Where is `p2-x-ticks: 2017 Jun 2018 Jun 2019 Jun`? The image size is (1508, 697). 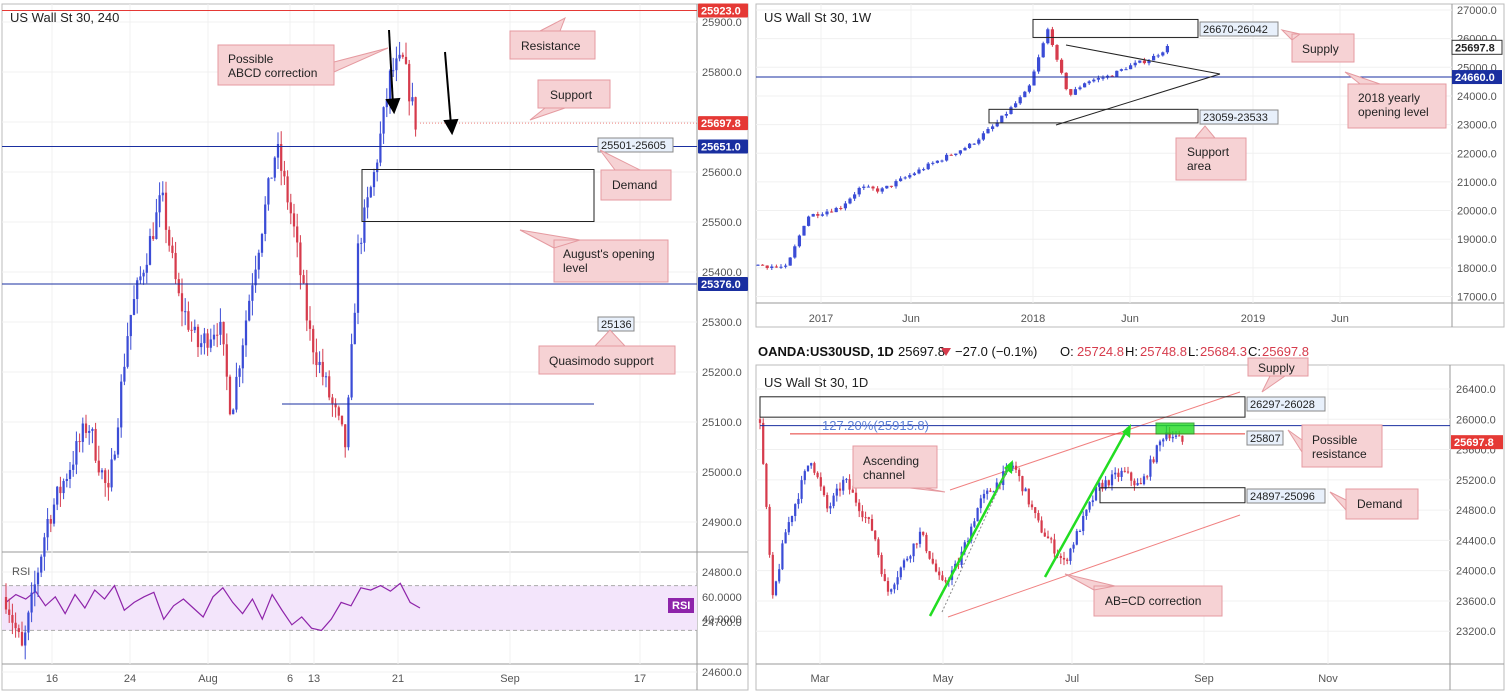
p2-x-ticks: 2017 Jun 2018 Jun 2019 Jun is located at coordinates (1079, 319).